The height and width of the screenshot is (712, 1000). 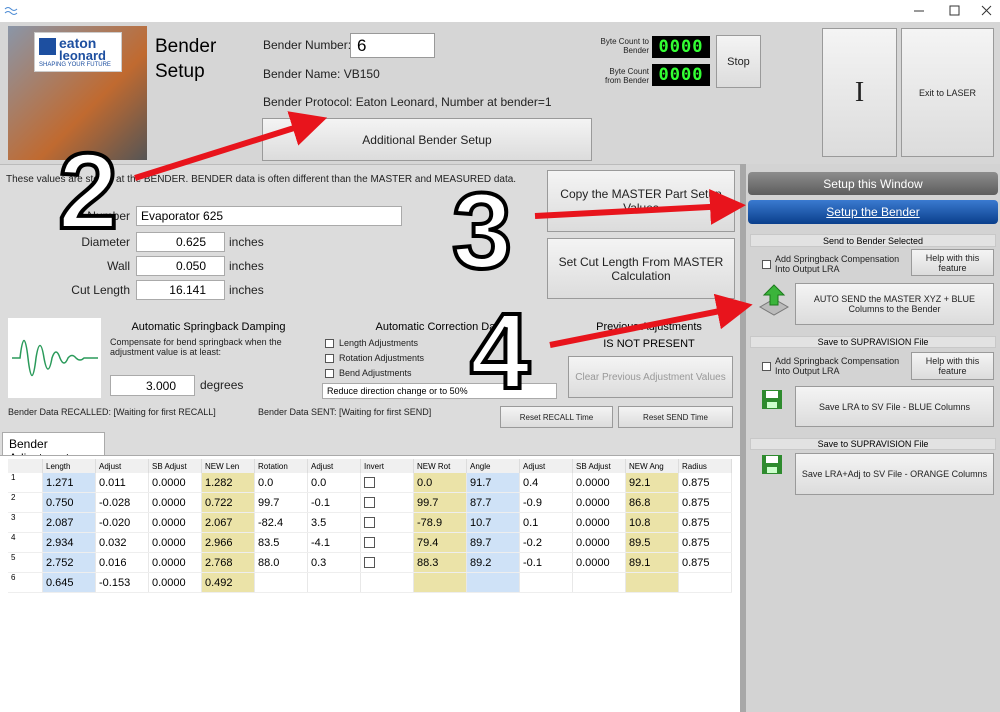 I want to click on numeric-input: 16.141, so click(x=180, y=290).